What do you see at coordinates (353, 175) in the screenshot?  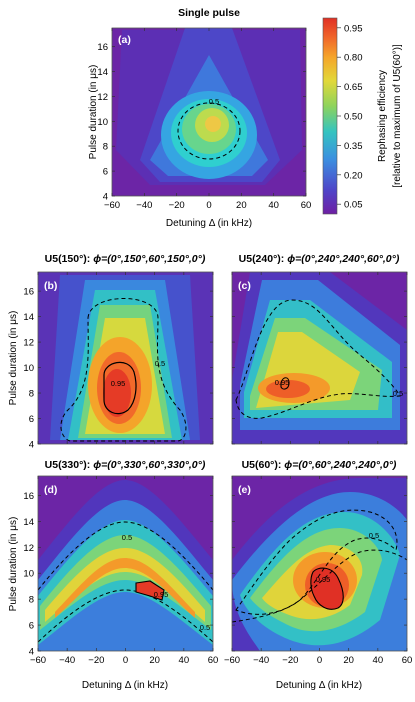 I see `colorbar-tick-label: 0.20` at bounding box center [353, 175].